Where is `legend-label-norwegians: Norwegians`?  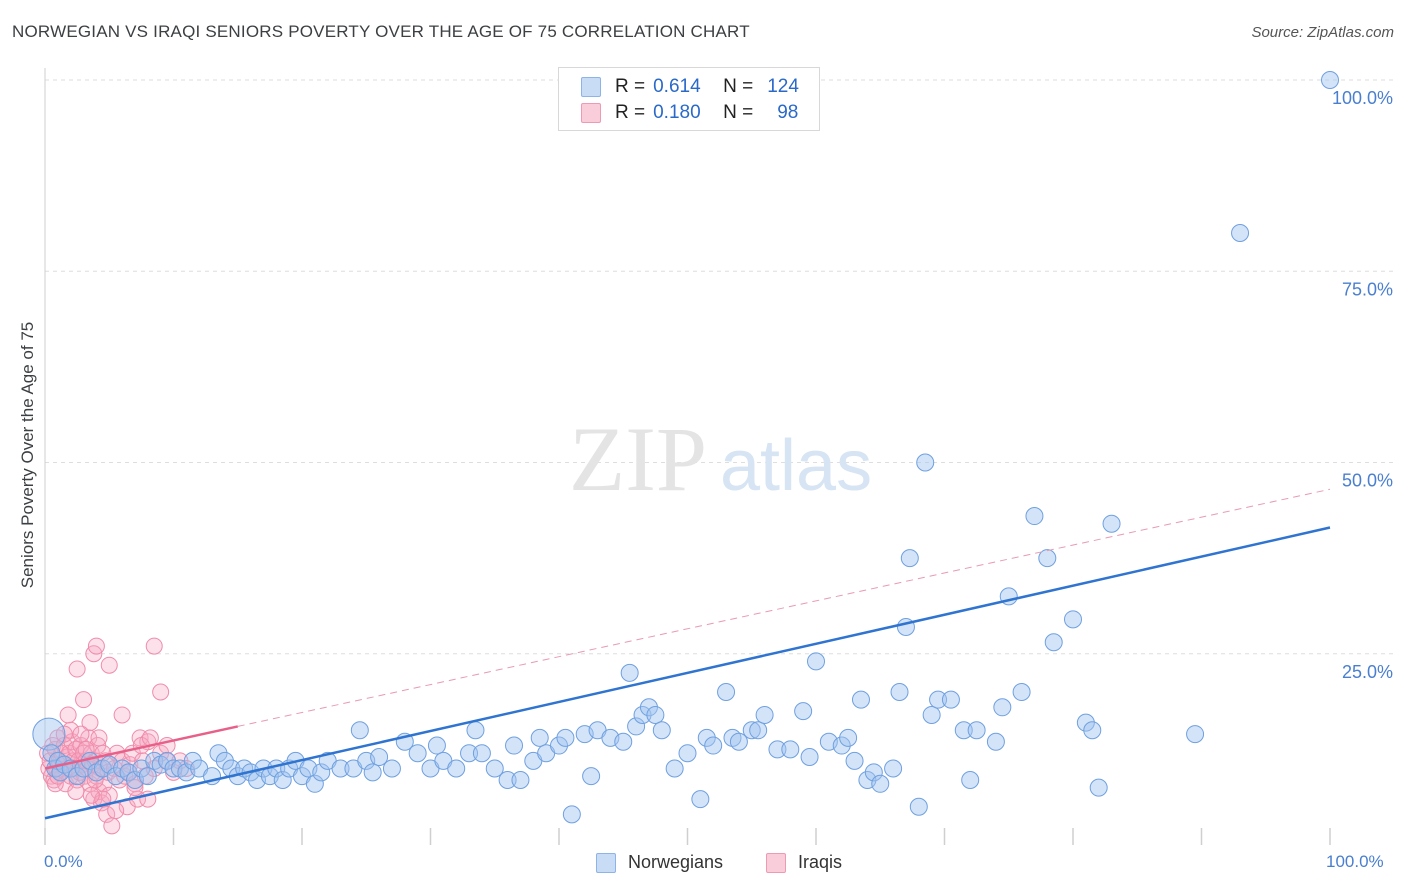
legend-label-norwegians: Norwegians is located at coordinates (676, 862).